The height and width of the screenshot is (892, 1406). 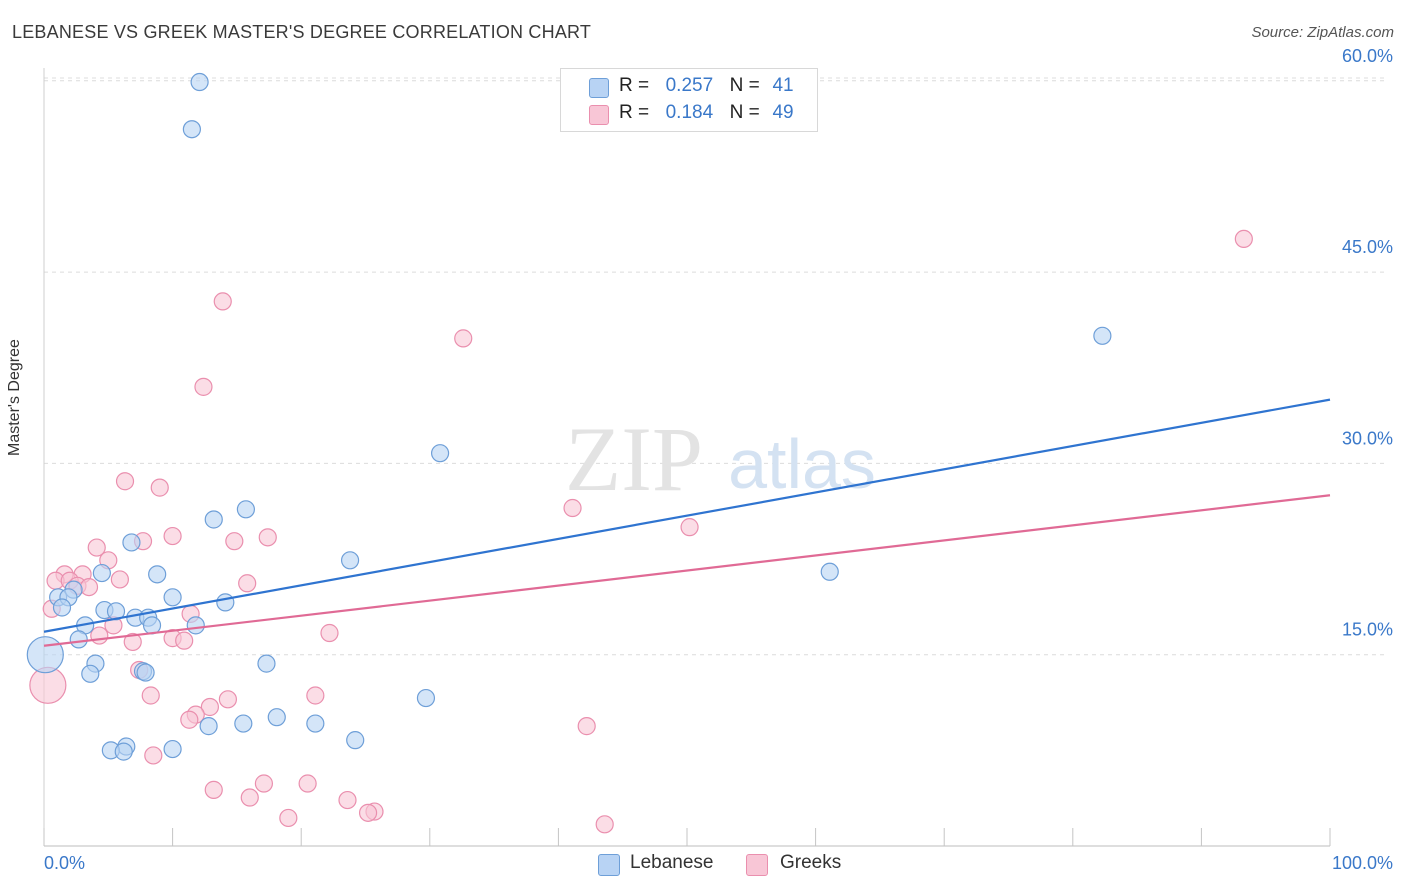 I want to click on y-tick-label: 15.0%, so click(x=1367, y=630).